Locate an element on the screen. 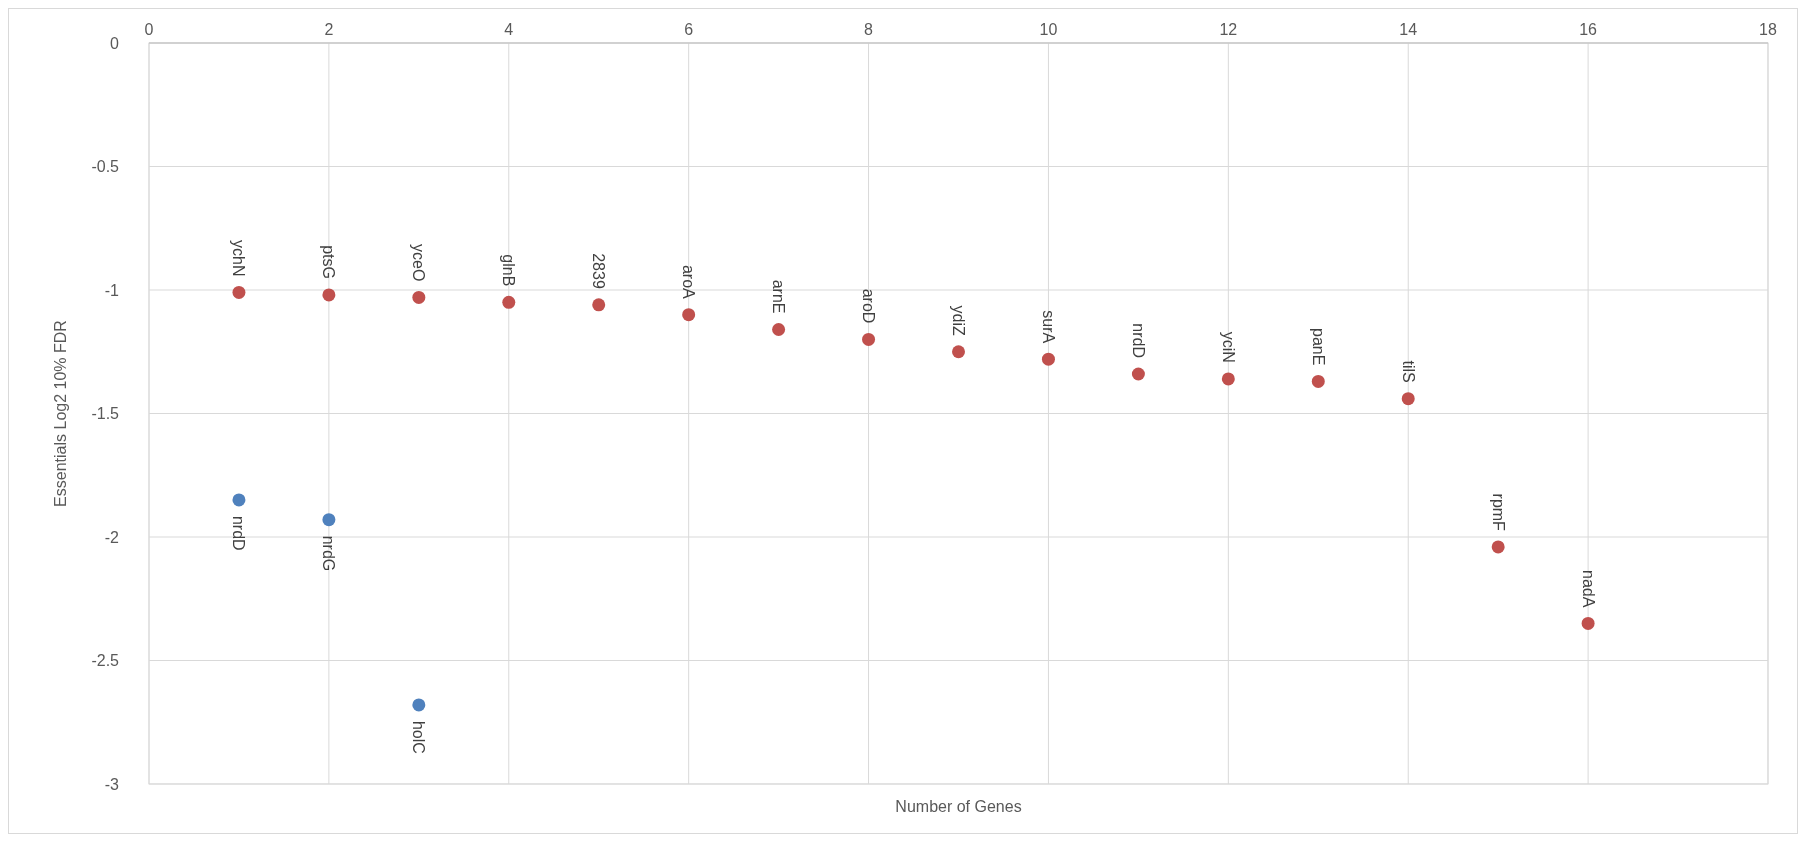 The width and height of the screenshot is (1807, 843). annotation: nadA is located at coordinates (1588, 589).